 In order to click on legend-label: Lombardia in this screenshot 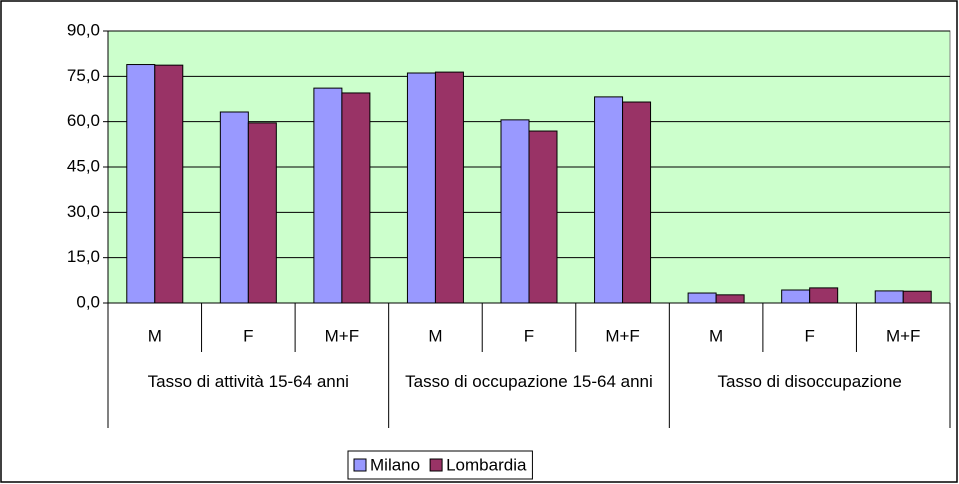, I will do `click(486, 464)`.